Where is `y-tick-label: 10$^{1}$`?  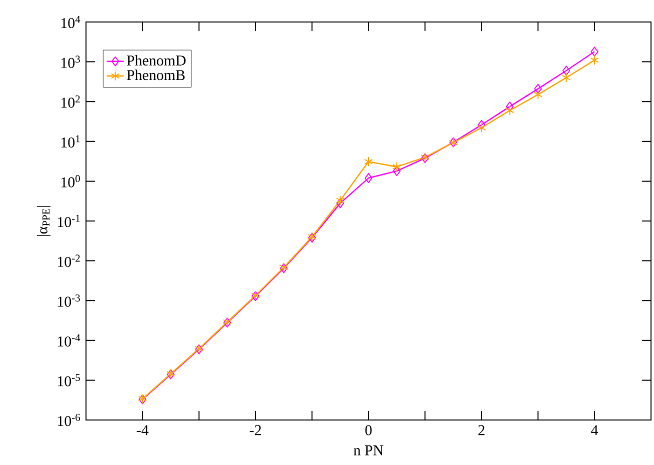 y-tick-label: 10$^{1}$ is located at coordinates (70, 141).